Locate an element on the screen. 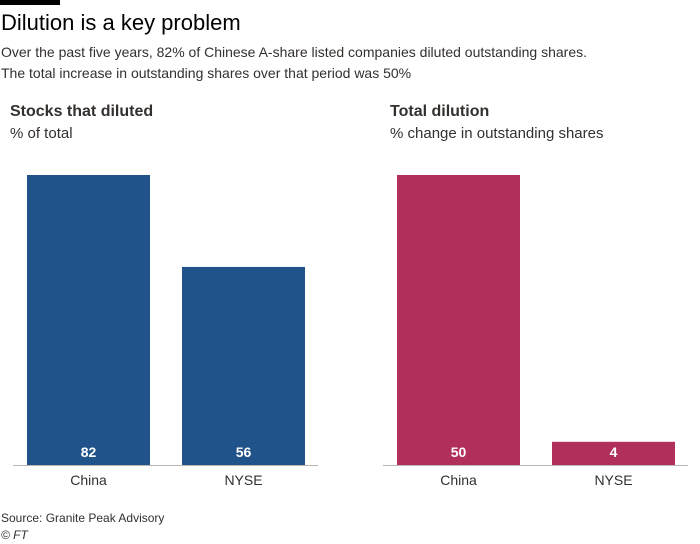  left-panel-title: Stocks that diluted is located at coordinates (82, 111).